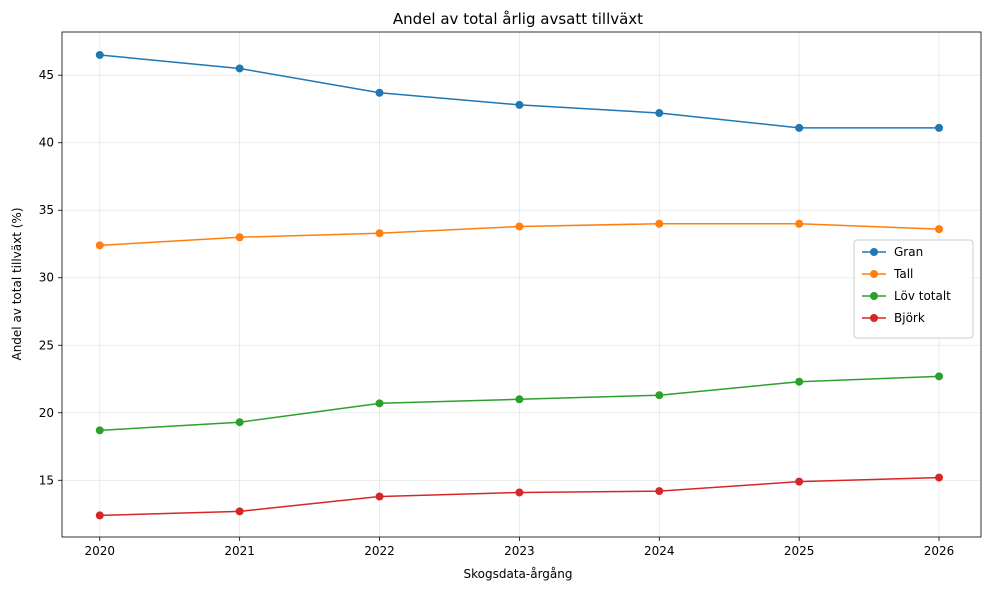  Describe the element at coordinates (908, 252) in the screenshot. I see `legend-label: Gran` at that location.